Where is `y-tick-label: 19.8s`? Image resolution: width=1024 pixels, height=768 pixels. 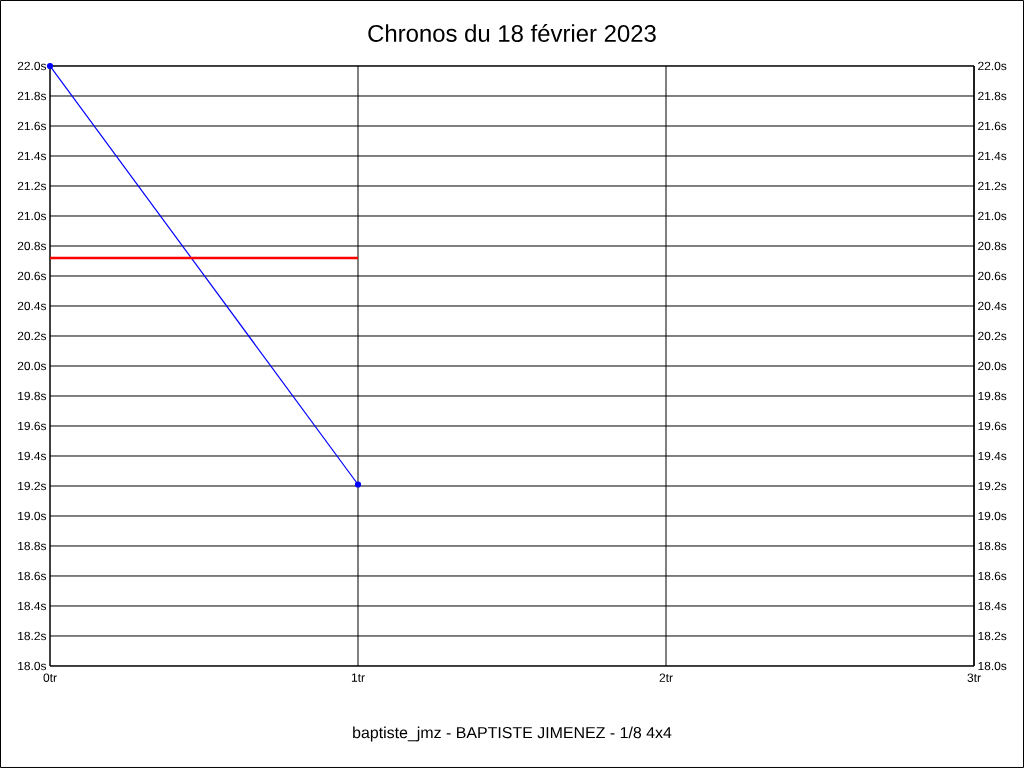
y-tick-label: 19.8s is located at coordinates (32, 396).